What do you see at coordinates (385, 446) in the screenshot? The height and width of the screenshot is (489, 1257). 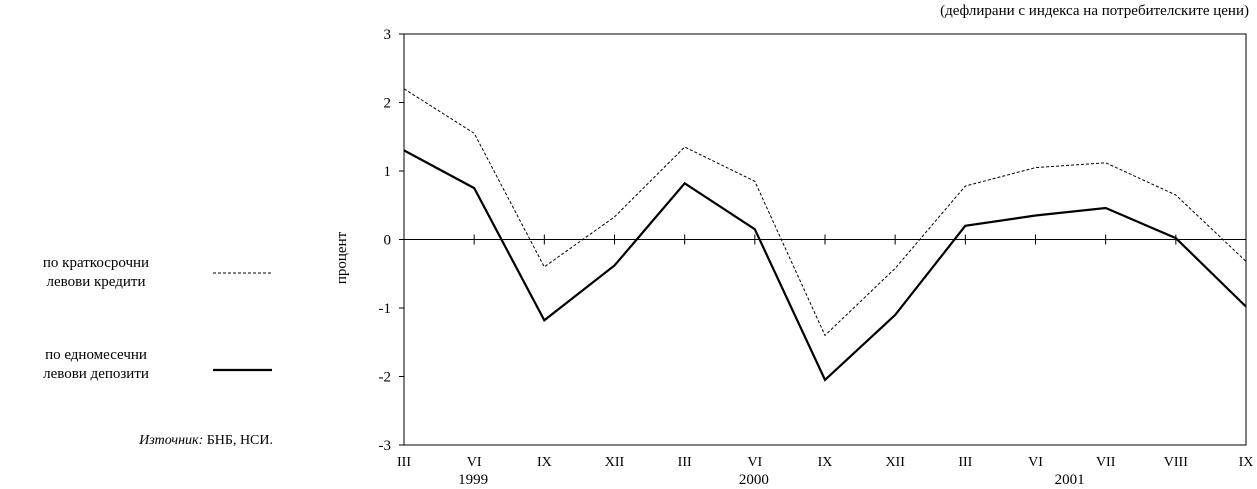 I see `y-tick-label: -3` at bounding box center [385, 446].